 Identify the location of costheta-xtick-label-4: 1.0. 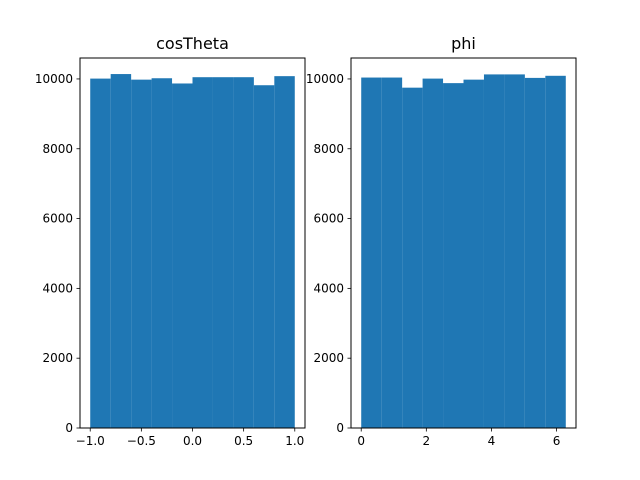
(294, 441).